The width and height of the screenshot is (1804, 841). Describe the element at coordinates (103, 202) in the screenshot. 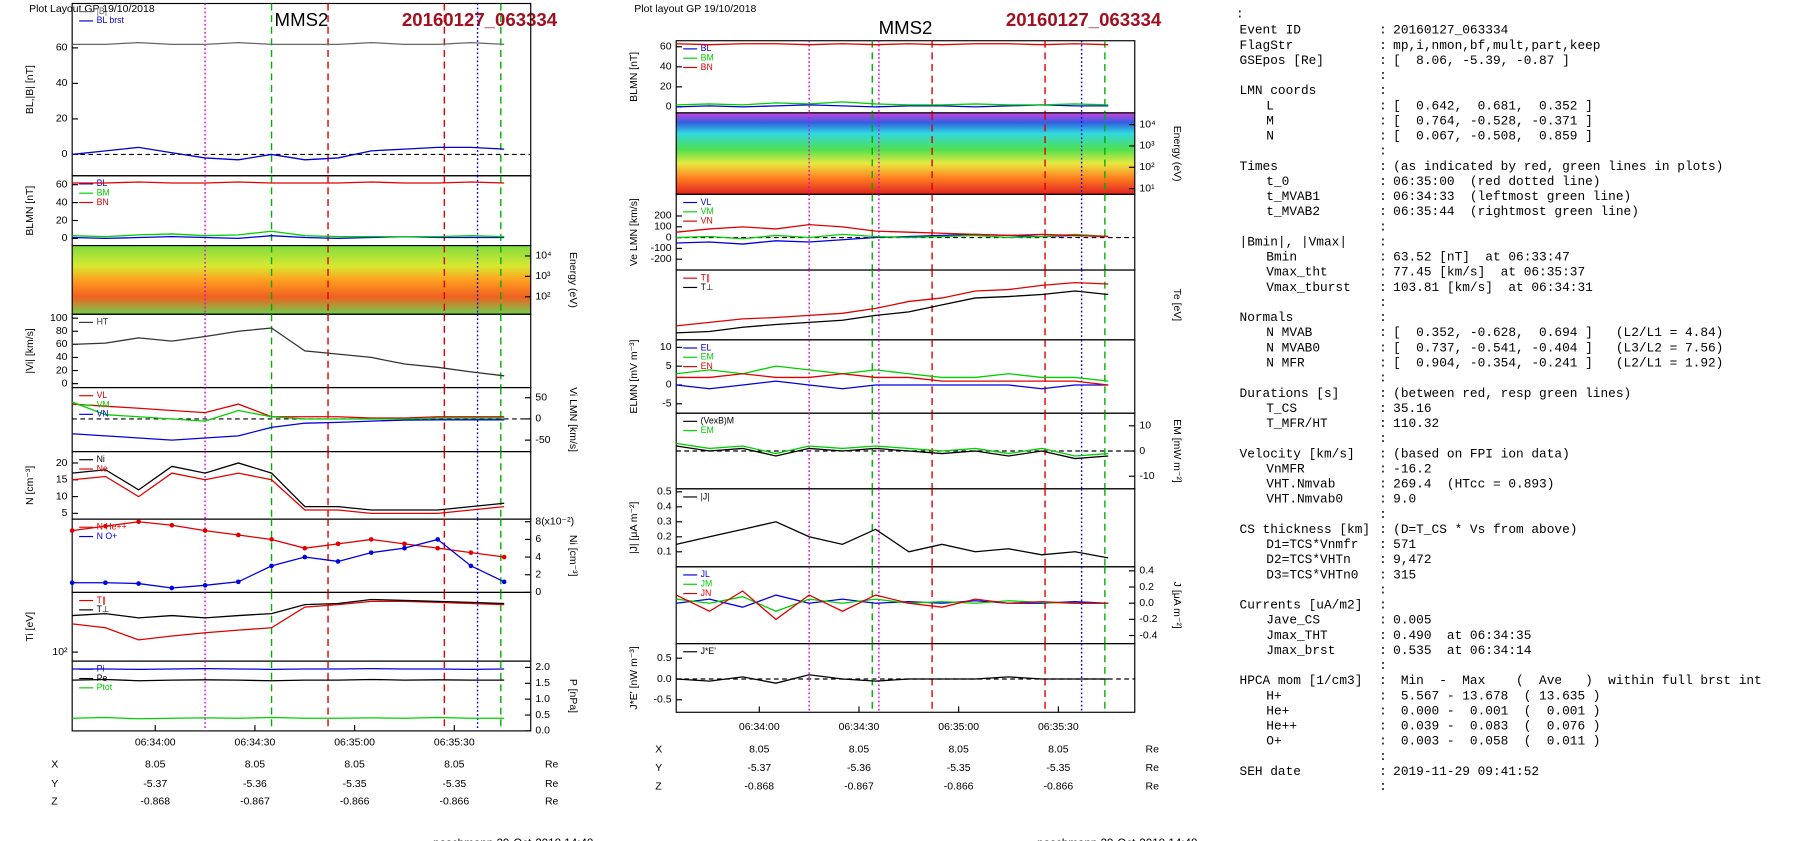

I see `legend-label: BN` at that location.